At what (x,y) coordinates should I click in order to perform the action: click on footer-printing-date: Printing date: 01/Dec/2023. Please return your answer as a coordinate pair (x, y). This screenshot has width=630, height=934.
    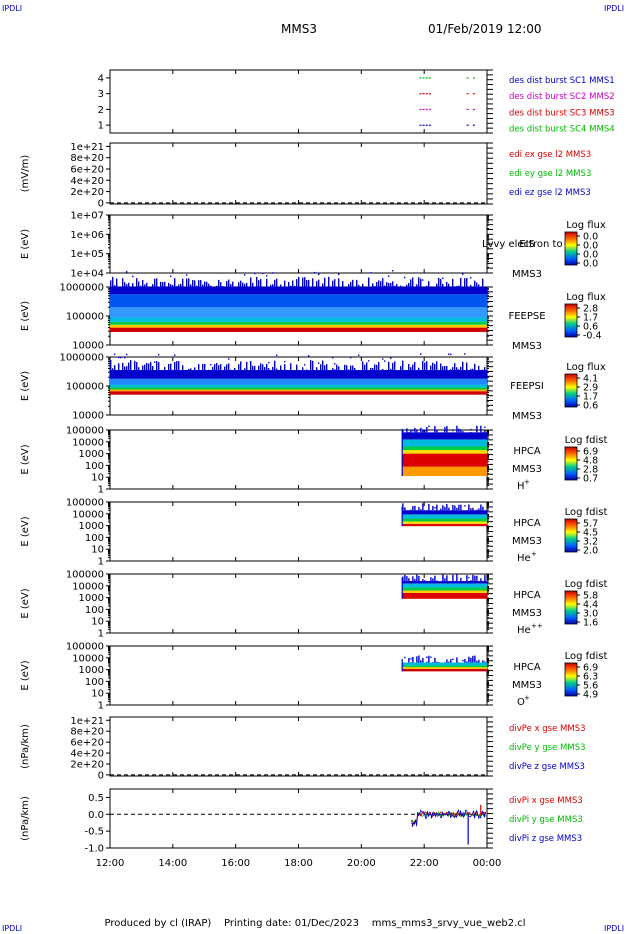
    Looking at the image, I should click on (291, 923).